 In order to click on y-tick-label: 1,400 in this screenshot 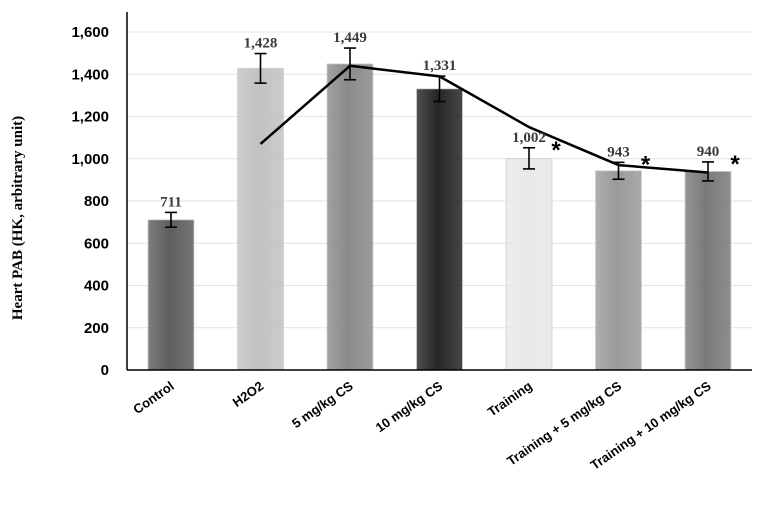, I will do `click(90, 74)`.